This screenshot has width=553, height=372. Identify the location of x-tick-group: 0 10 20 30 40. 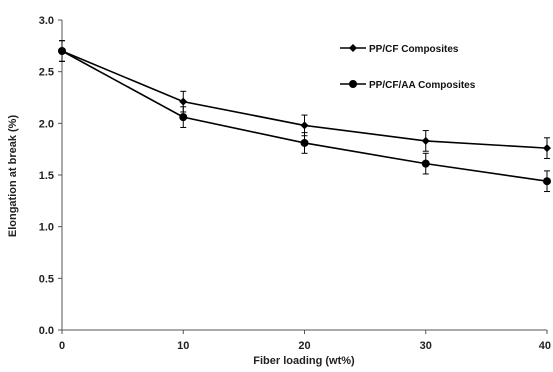
(305, 341).